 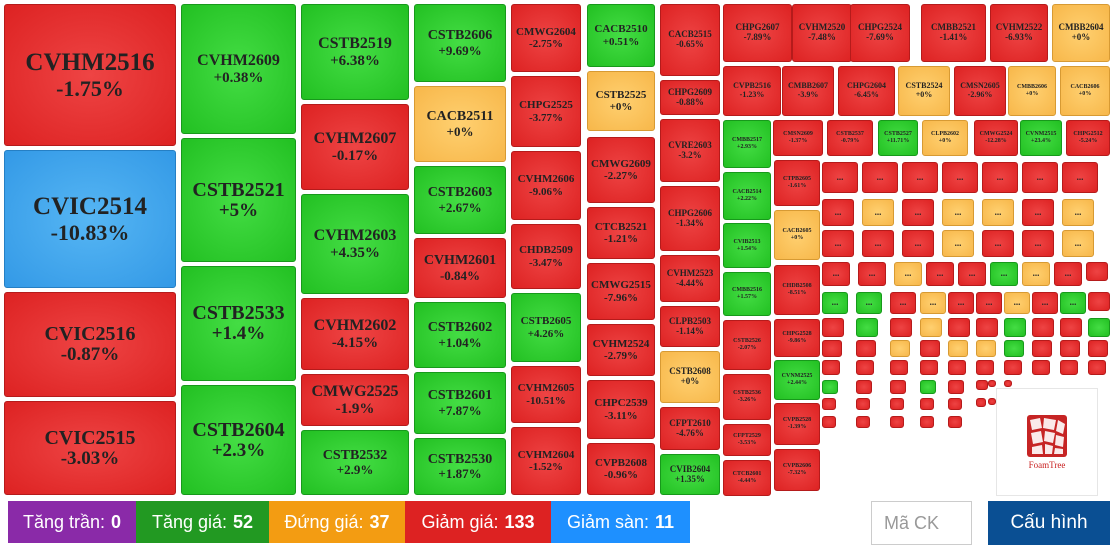 I want to click on ceiling-stat: Tăng trần: 0, so click(x=72, y=522).